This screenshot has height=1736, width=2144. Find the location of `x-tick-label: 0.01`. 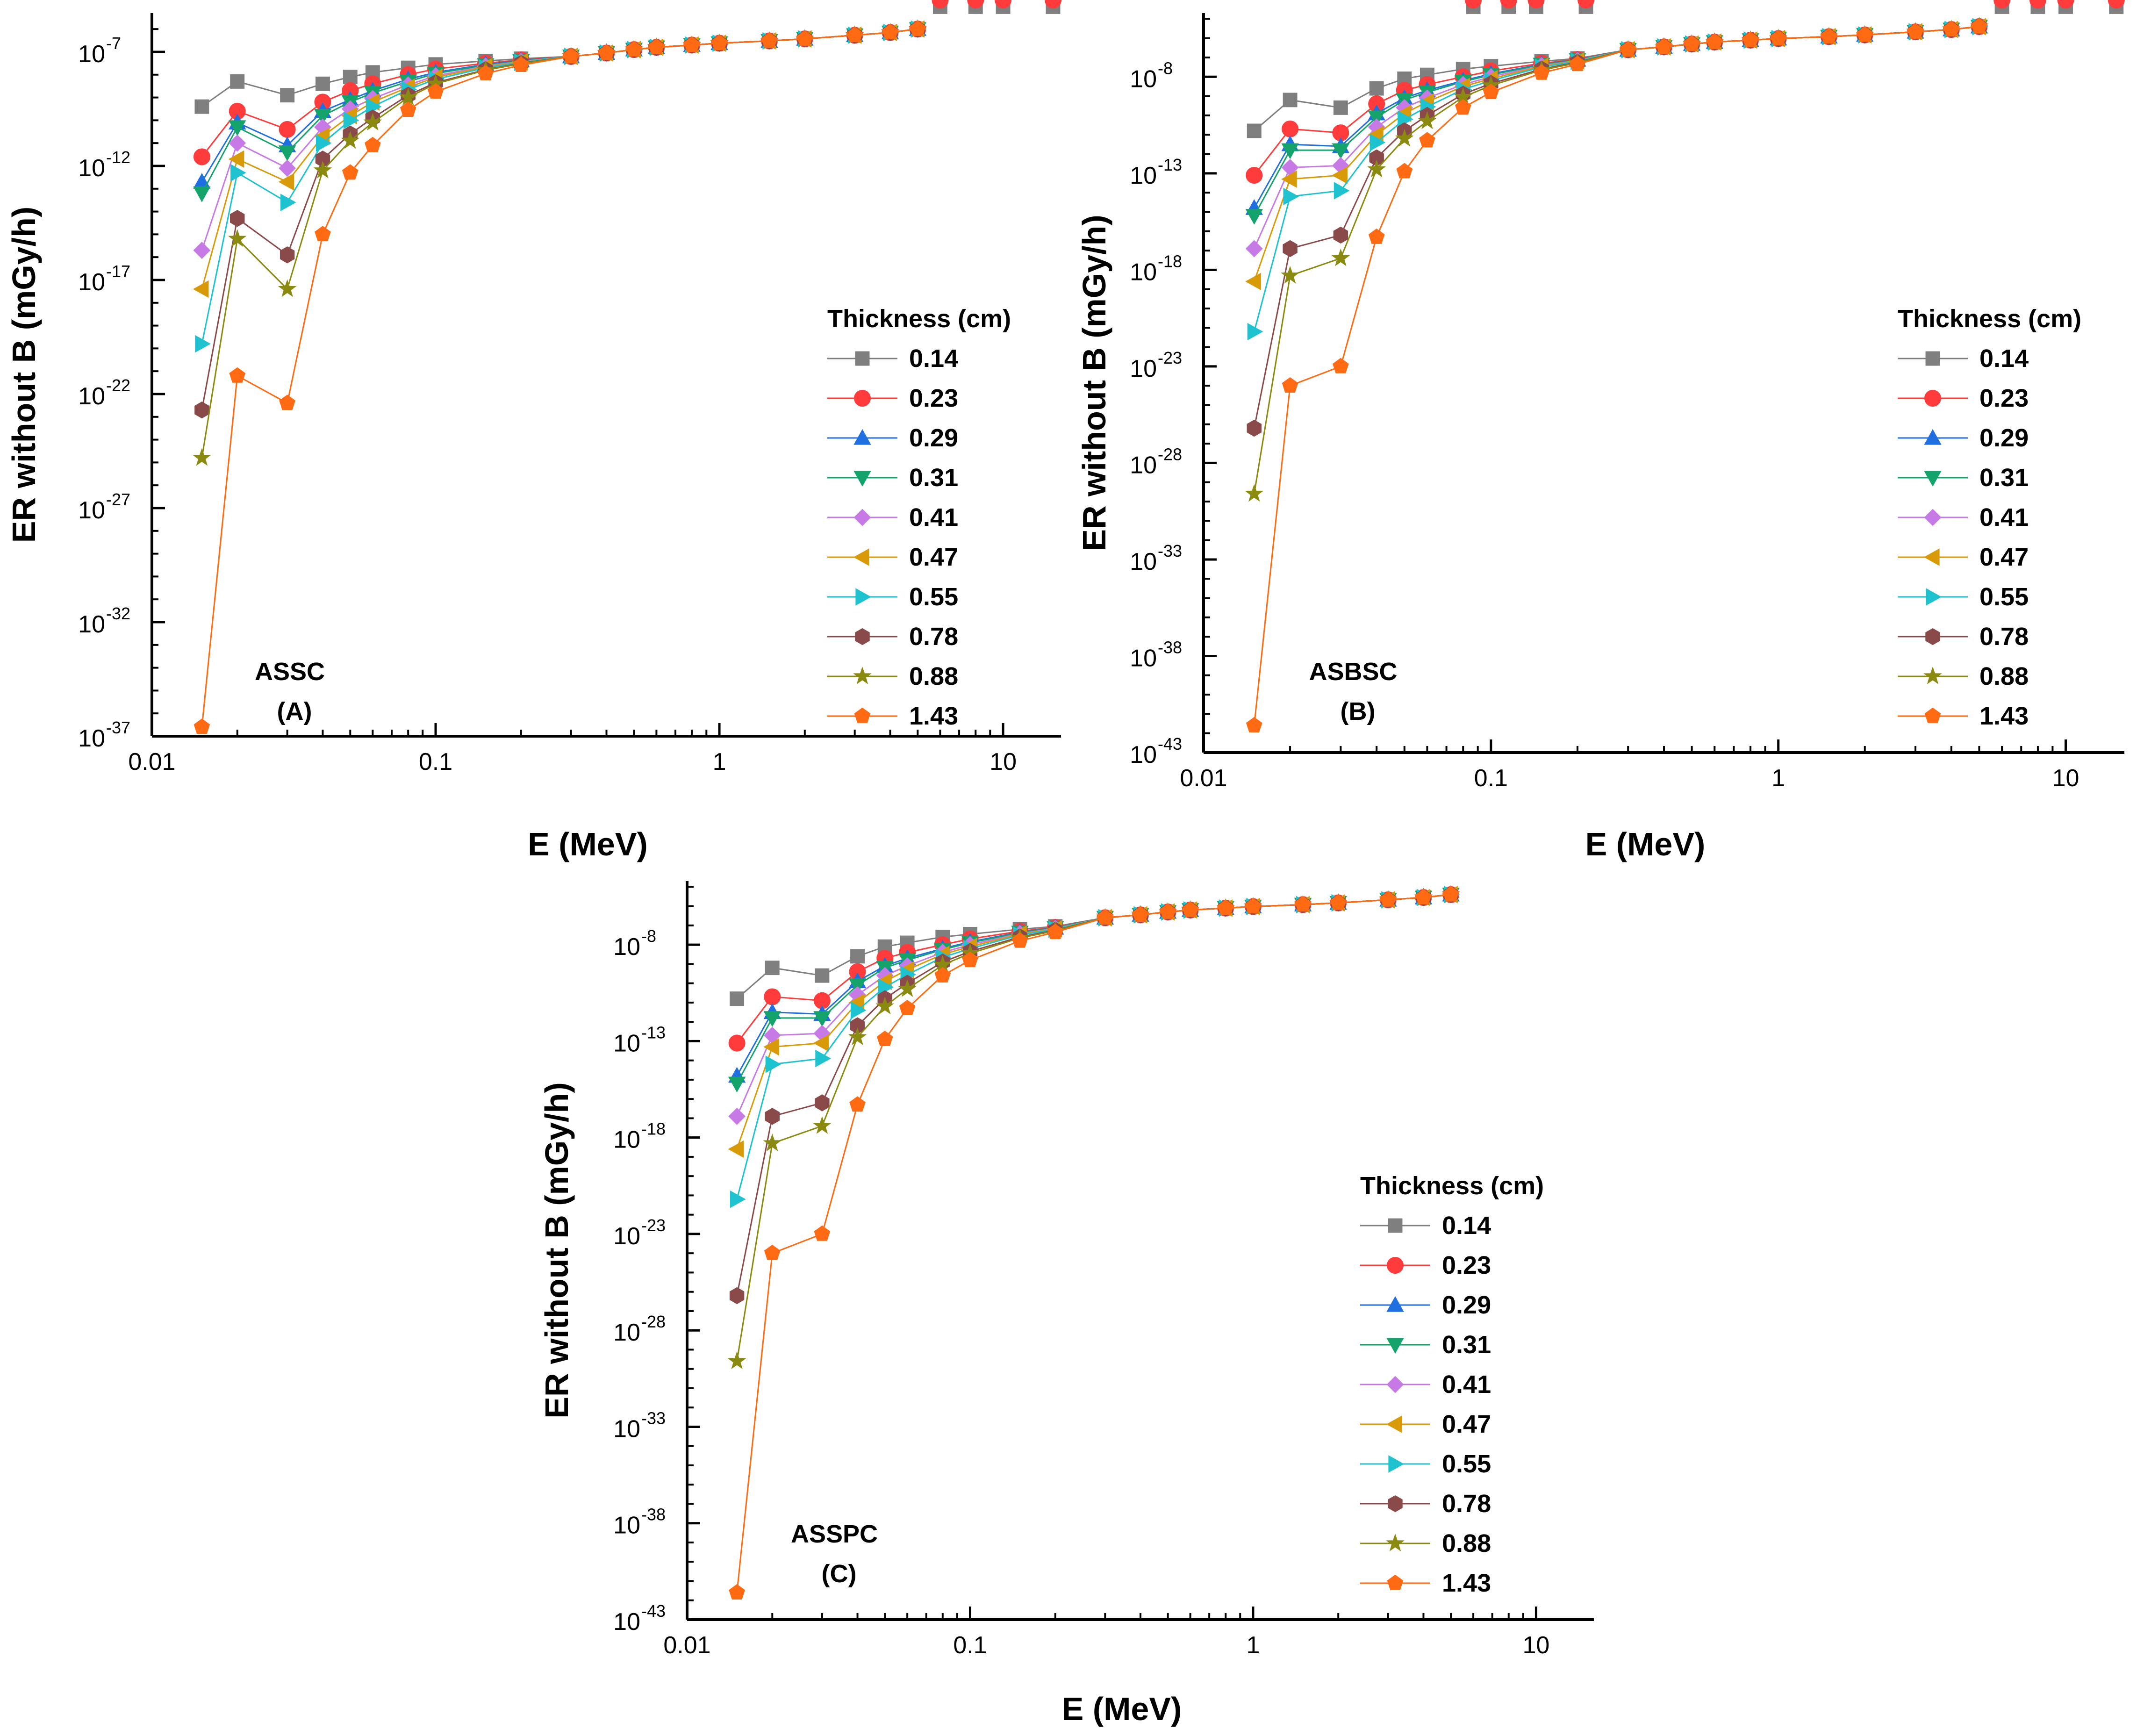

x-tick-label: 0.01 is located at coordinates (151, 761).